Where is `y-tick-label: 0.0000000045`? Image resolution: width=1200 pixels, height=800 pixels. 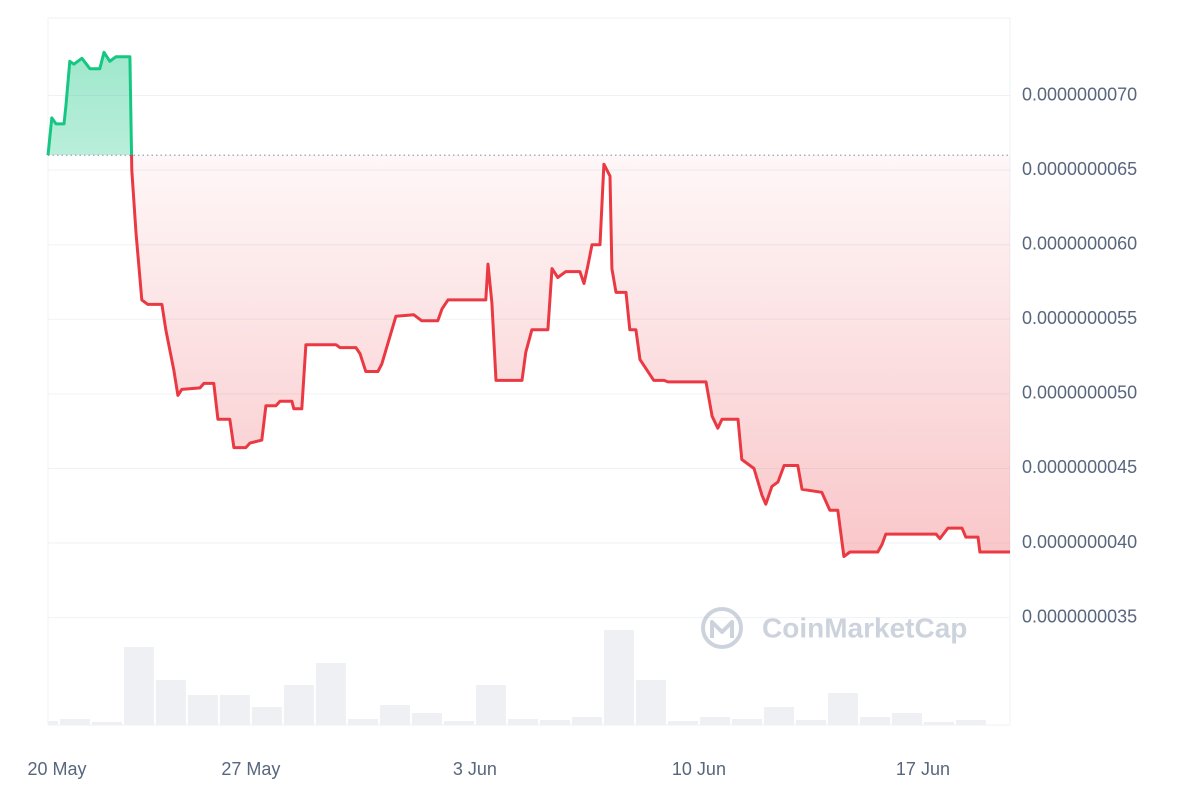
y-tick-label: 0.0000000045 is located at coordinates (1079, 467).